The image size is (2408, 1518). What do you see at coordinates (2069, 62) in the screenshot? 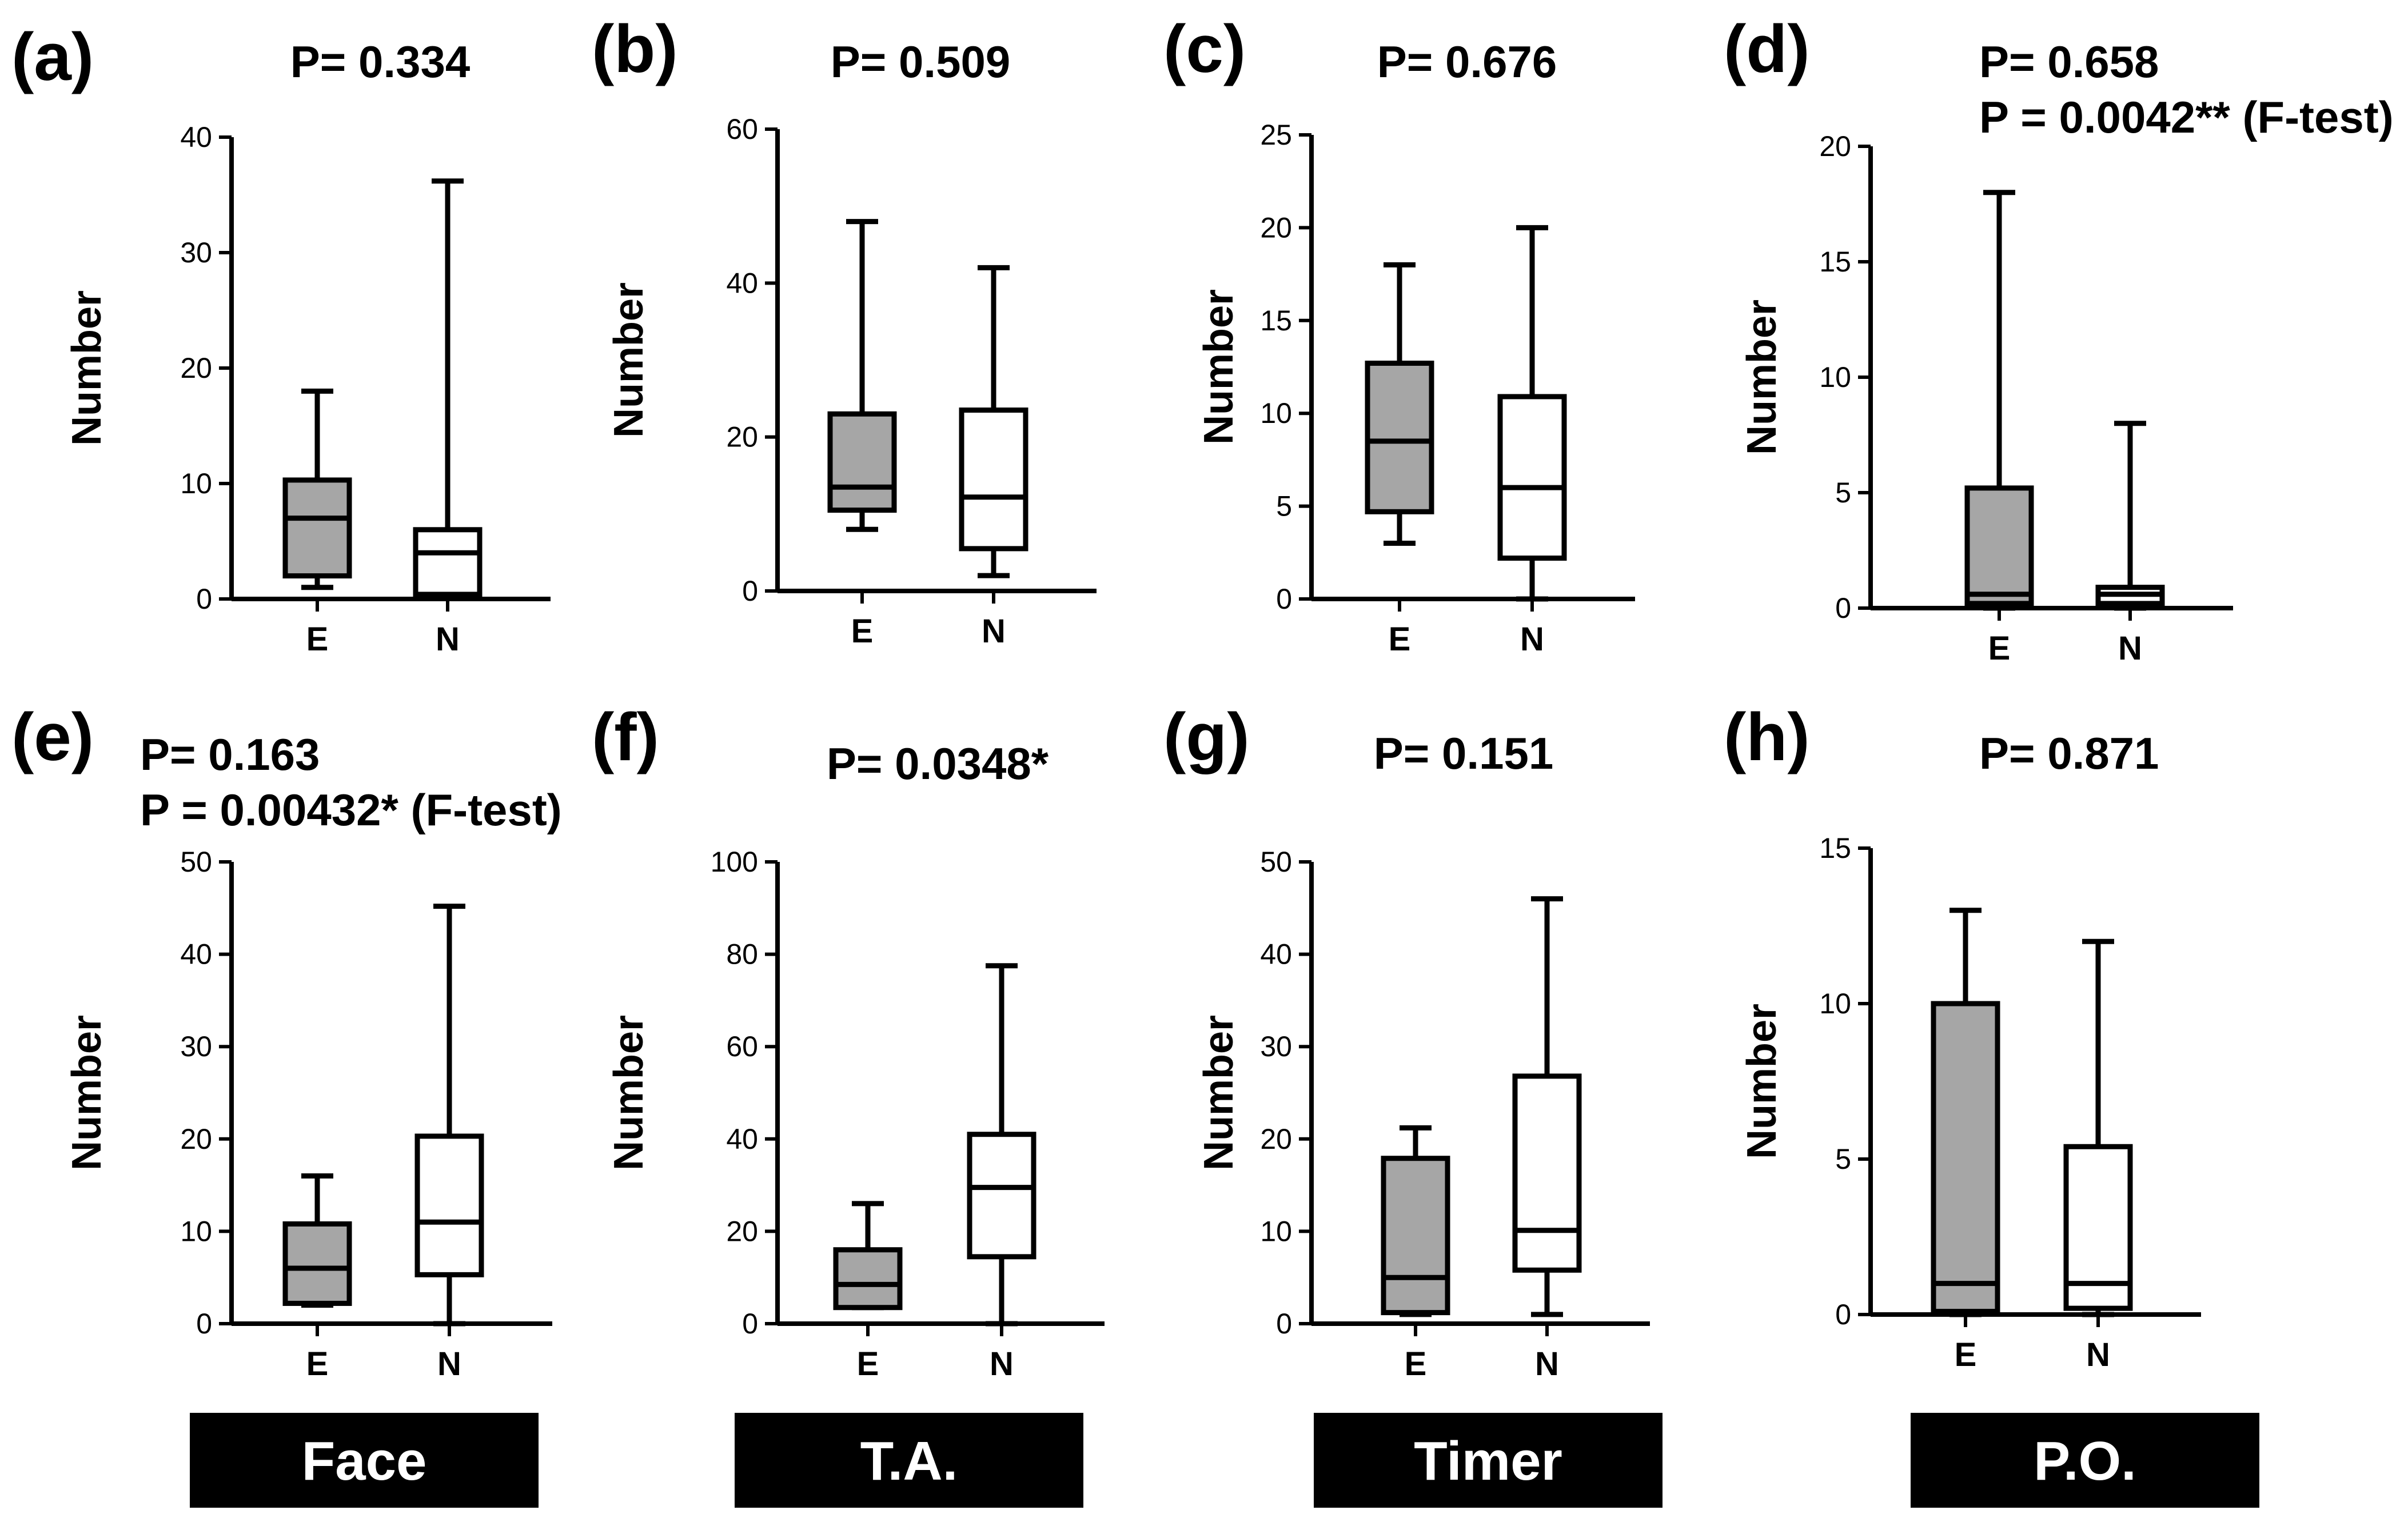
I see `p-value-text: P= 0.658` at bounding box center [2069, 62].